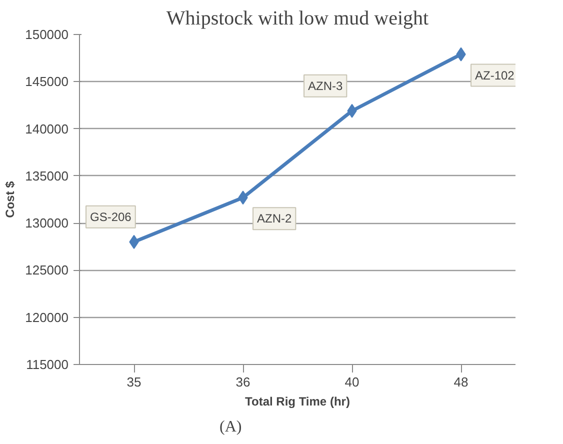 Image resolution: width=563 pixels, height=444 pixels. Describe the element at coordinates (10, 199) in the screenshot. I see `y-axis-title: Cost $` at that location.